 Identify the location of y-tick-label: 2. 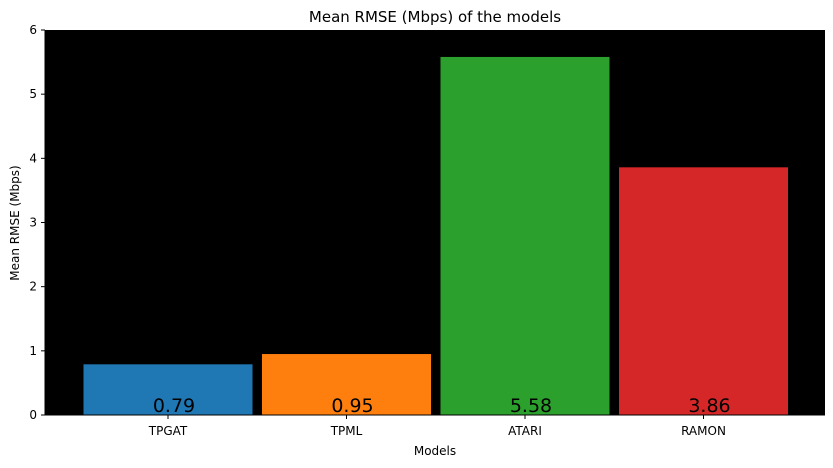
(33, 287).